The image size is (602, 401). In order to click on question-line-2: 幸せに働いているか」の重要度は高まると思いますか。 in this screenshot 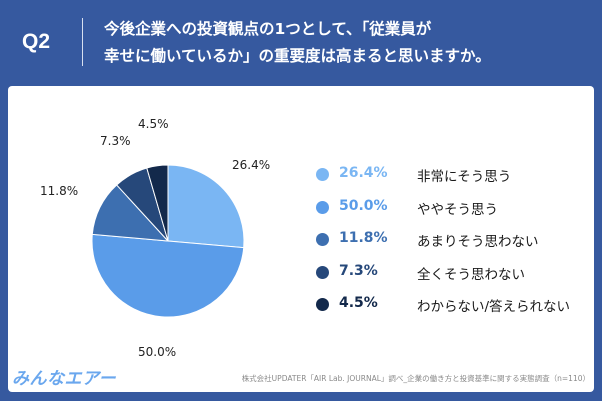, I will do `click(297, 56)`.